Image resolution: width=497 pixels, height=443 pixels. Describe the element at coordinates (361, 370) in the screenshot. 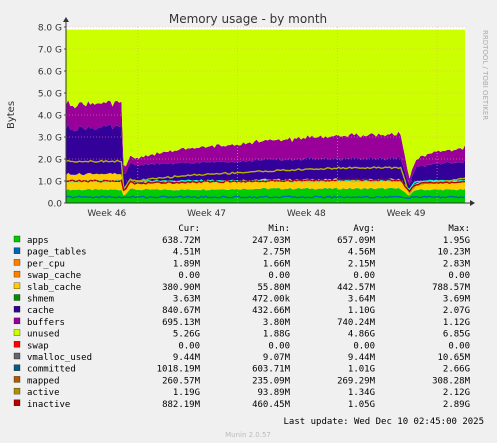

I see `legend-avg-committed: 1.01G` at that location.